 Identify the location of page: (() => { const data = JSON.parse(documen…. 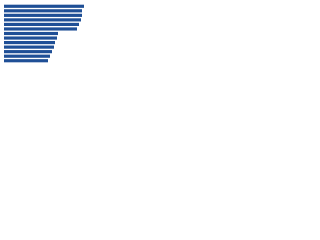
(50, 35).